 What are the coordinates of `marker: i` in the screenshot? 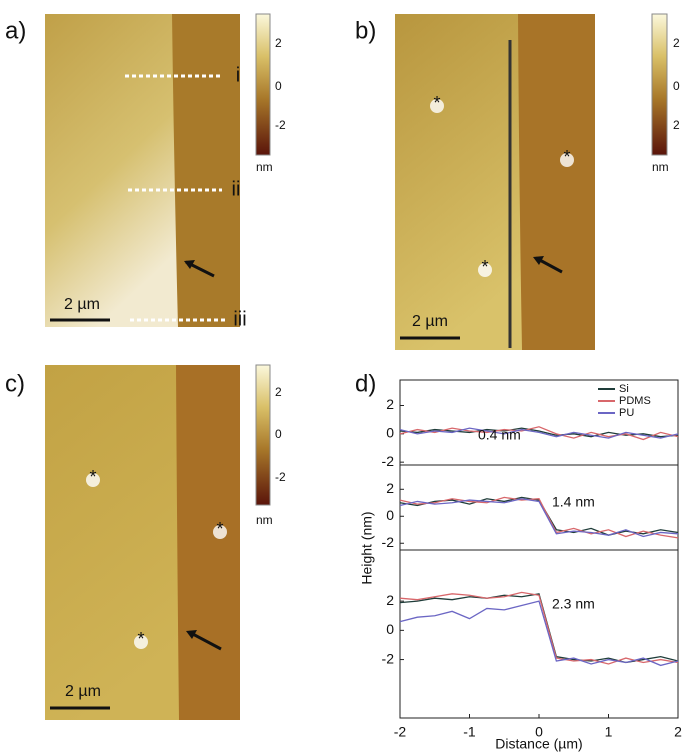 It's located at (238, 75).